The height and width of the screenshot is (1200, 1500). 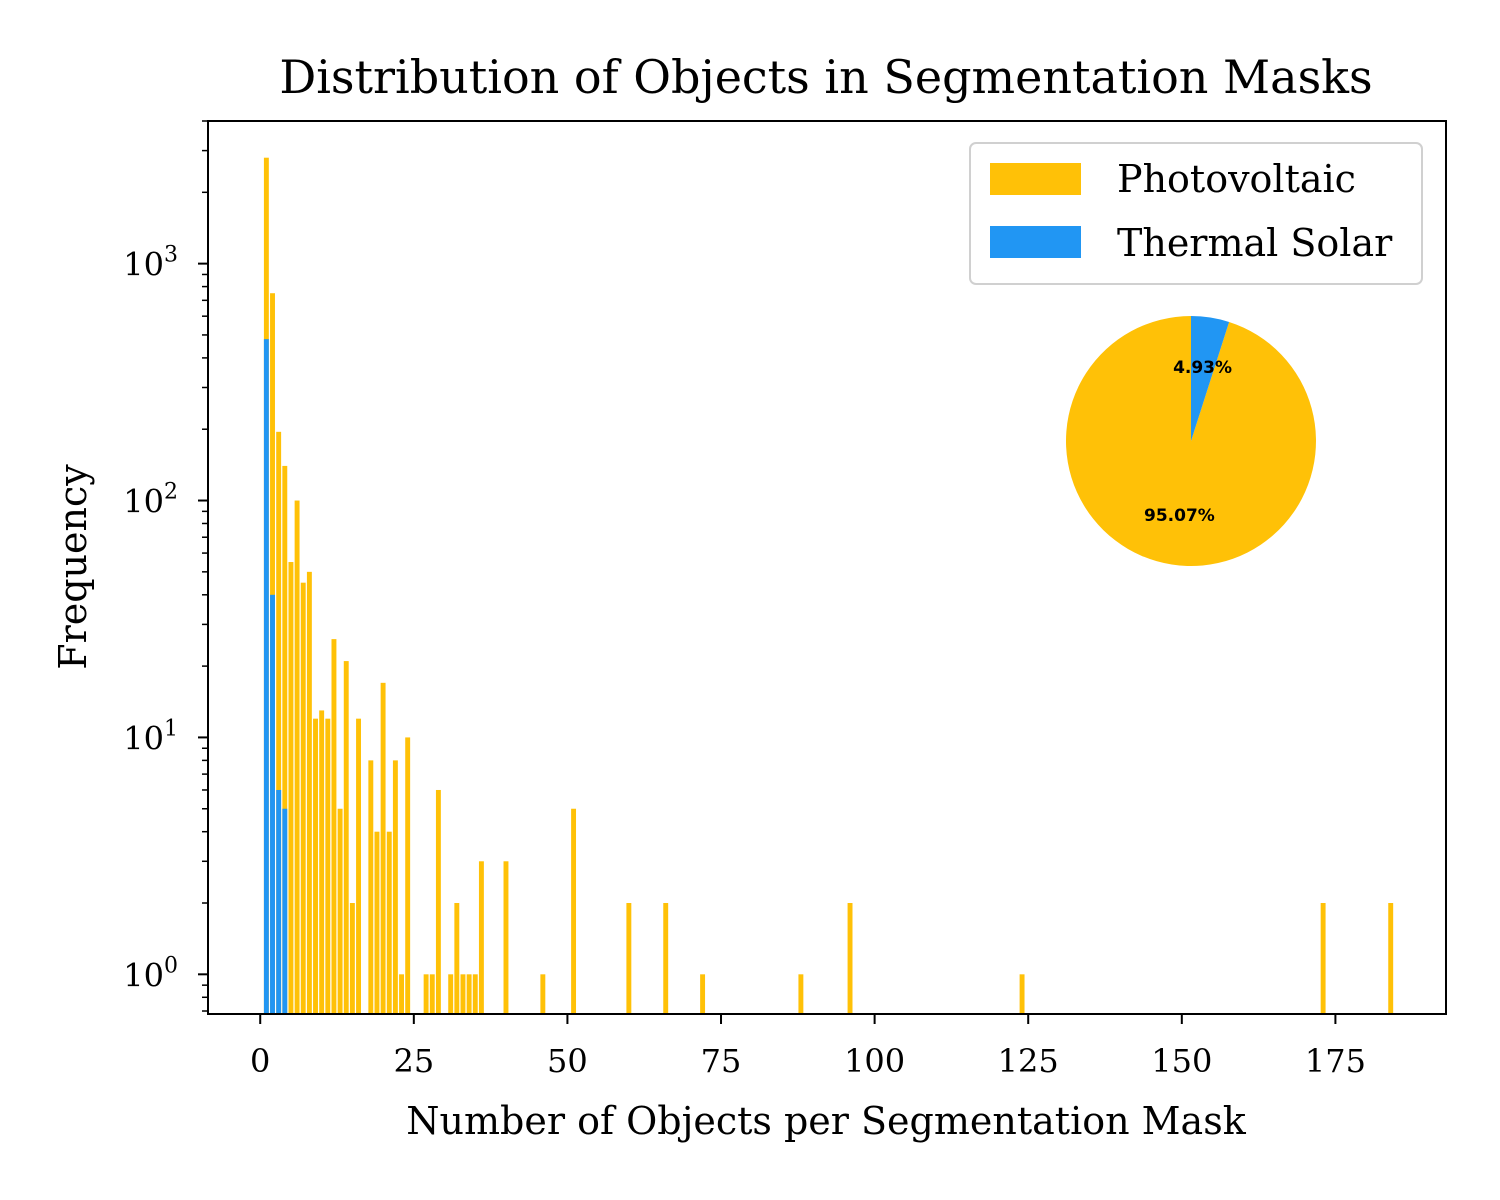 I want to click on legend-label-photovoltaic: Photovoltaic, so click(x=1236, y=179).